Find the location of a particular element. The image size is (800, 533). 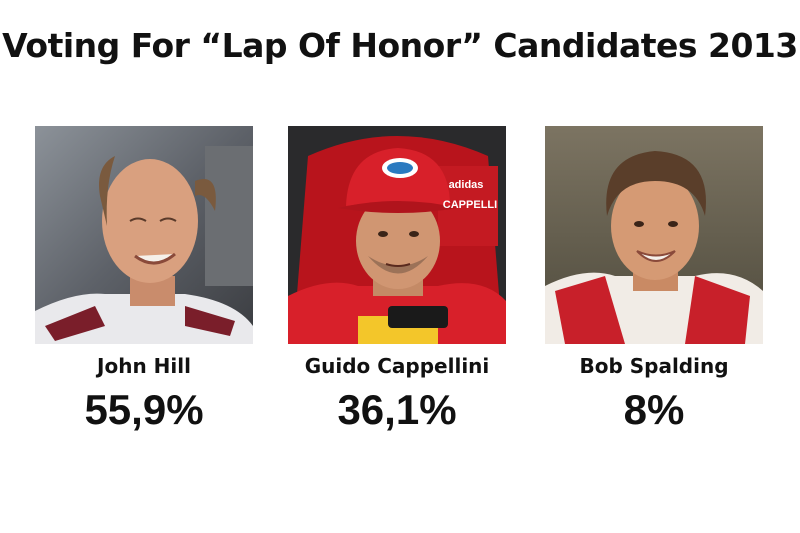

cap-logo-text: adidas is located at coordinates (466, 185).